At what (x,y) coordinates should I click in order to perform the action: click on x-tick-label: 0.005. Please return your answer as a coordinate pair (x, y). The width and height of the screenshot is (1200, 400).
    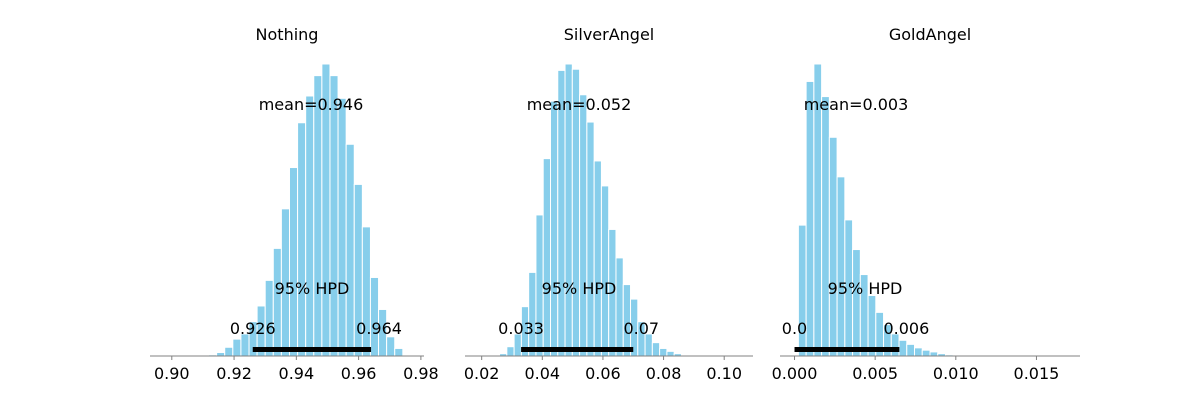
    Looking at the image, I should click on (875, 373).